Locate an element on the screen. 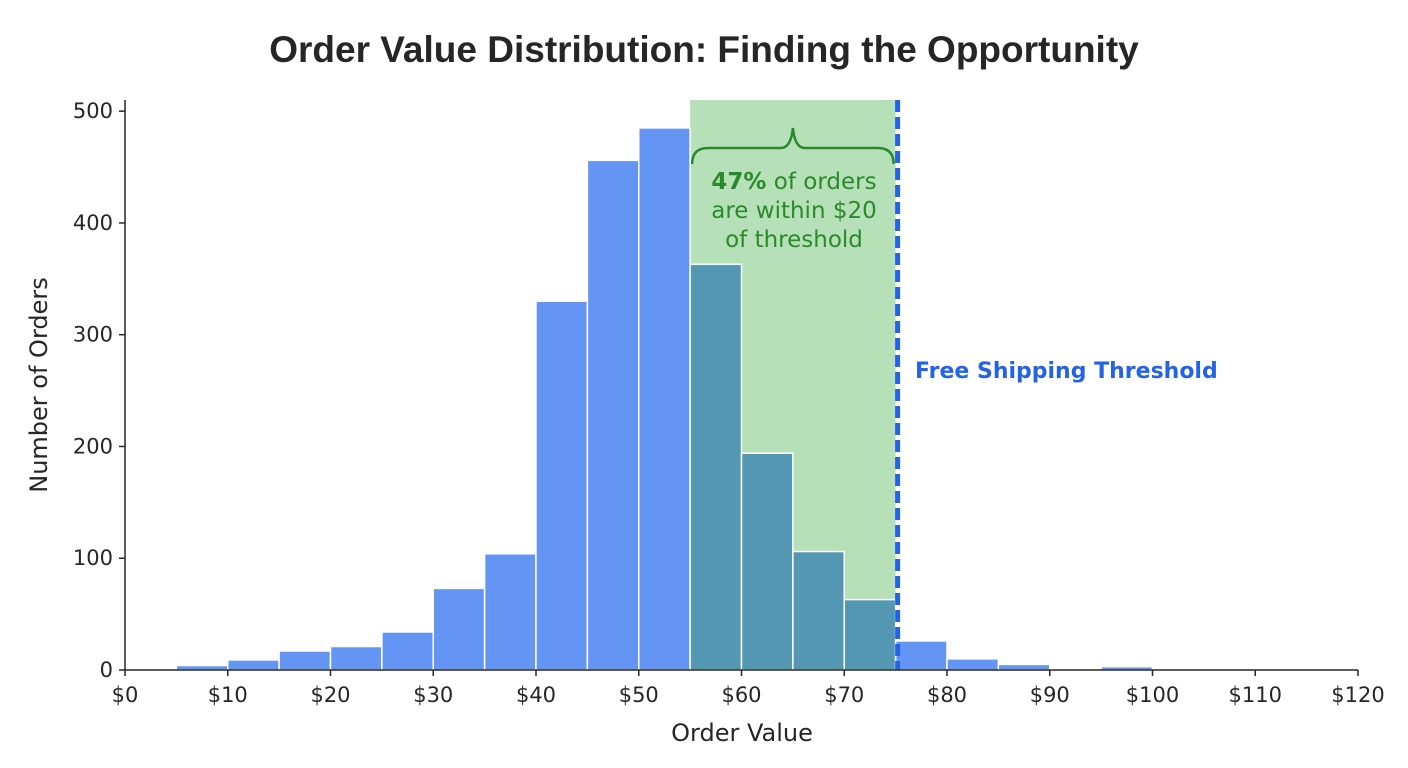  x-tick-label-50: $50 is located at coordinates (639, 695).